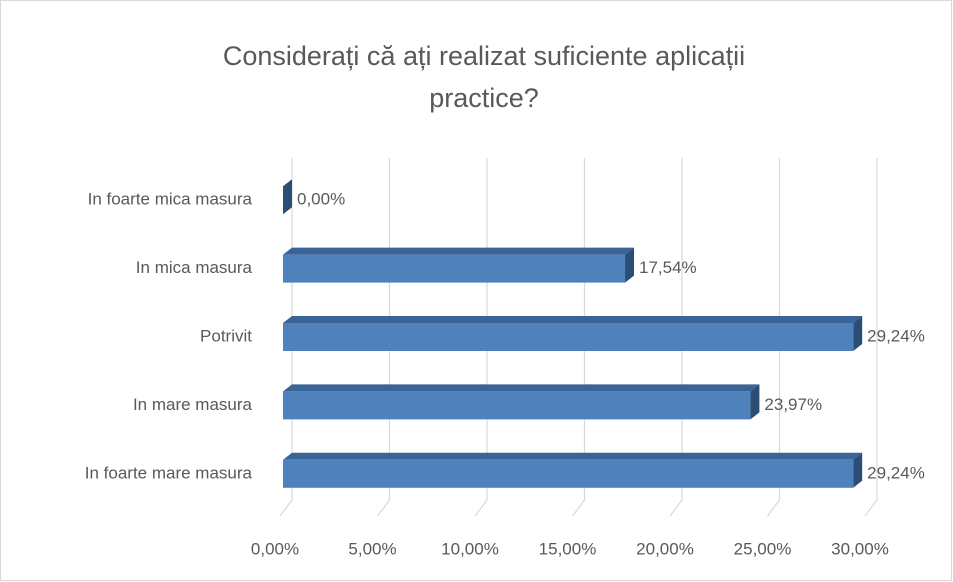 This screenshot has height=582, width=953. Describe the element at coordinates (194, 267) in the screenshot. I see `y-tick-label: In mica masura` at that location.